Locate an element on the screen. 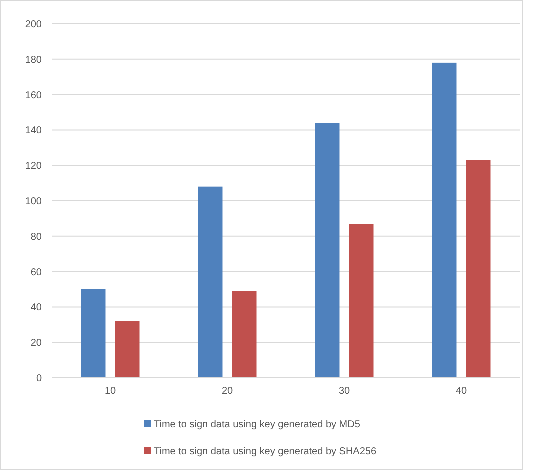  y-tick-label: 180 is located at coordinates (33, 60).